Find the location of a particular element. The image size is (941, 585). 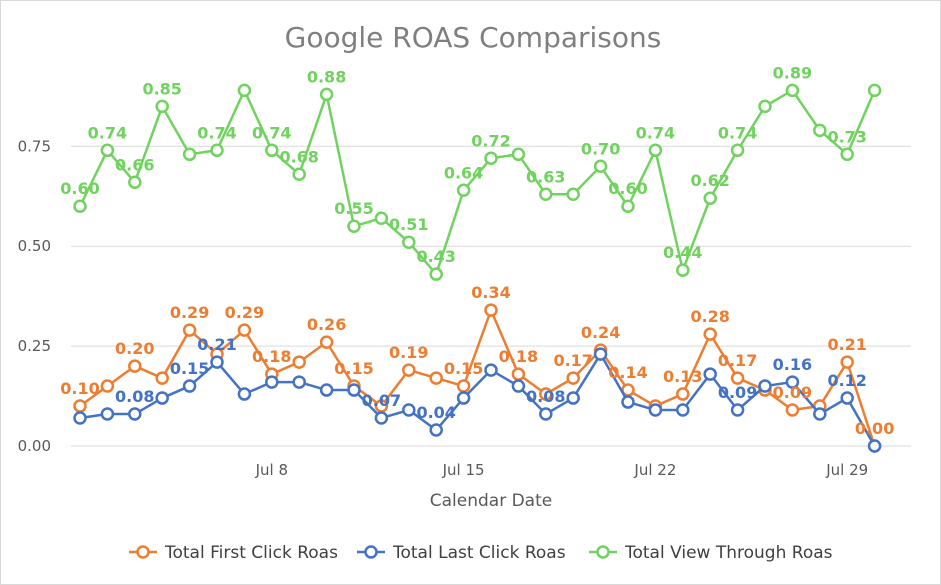

data-label: 0.13 is located at coordinates (682, 376).